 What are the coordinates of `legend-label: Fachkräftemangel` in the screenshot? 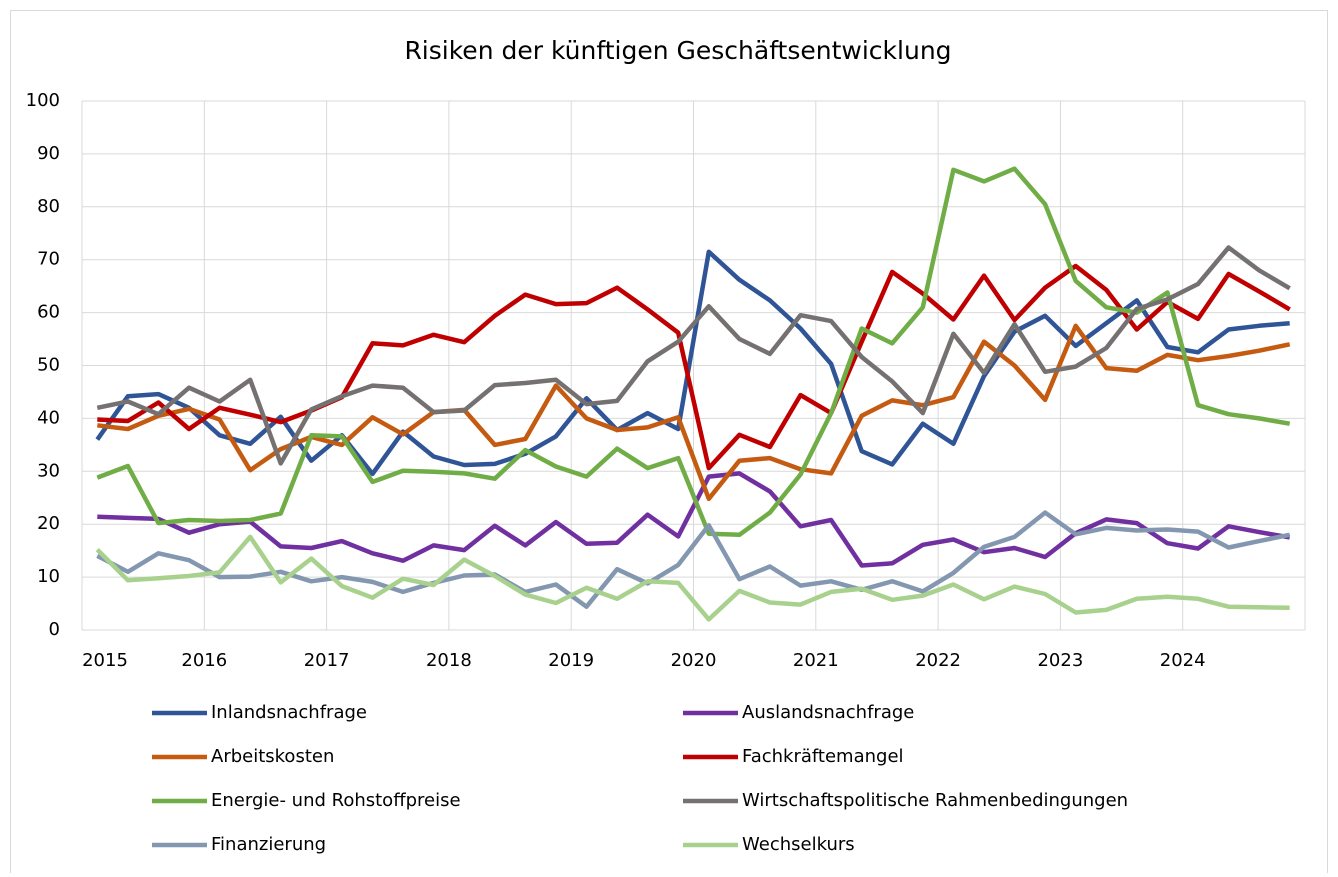 It's located at (823, 756).